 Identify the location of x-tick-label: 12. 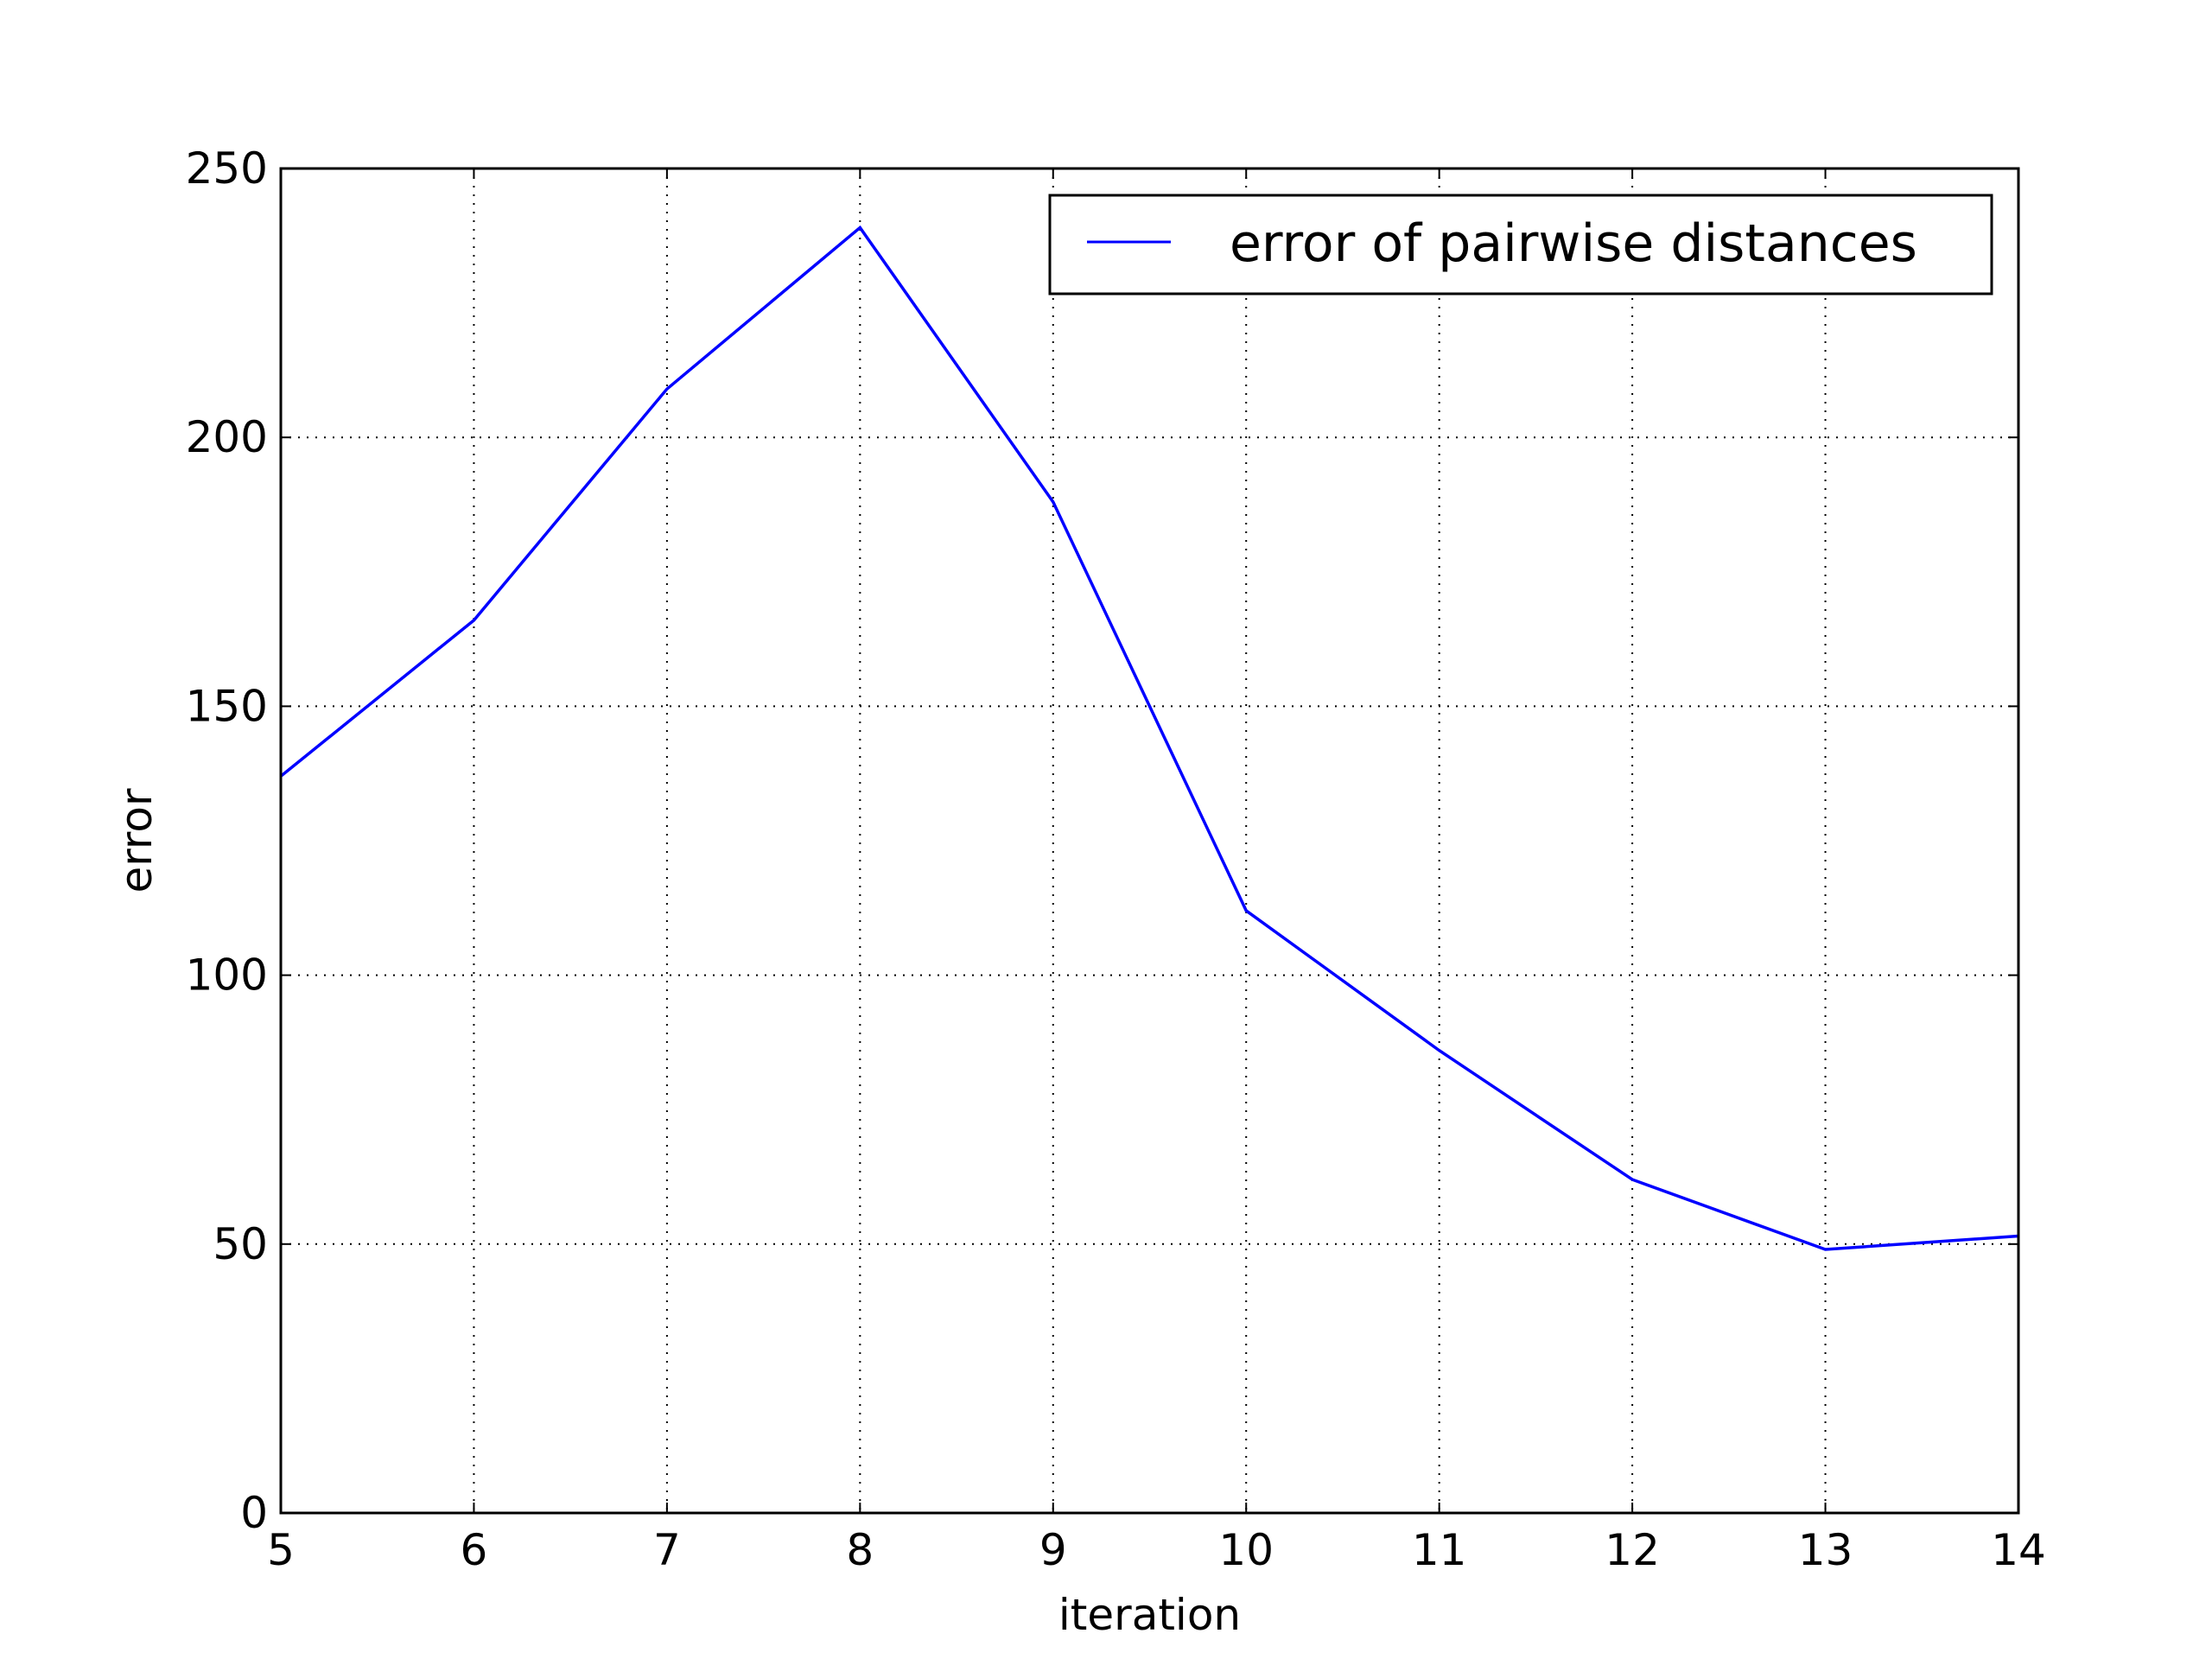
(1632, 1550).